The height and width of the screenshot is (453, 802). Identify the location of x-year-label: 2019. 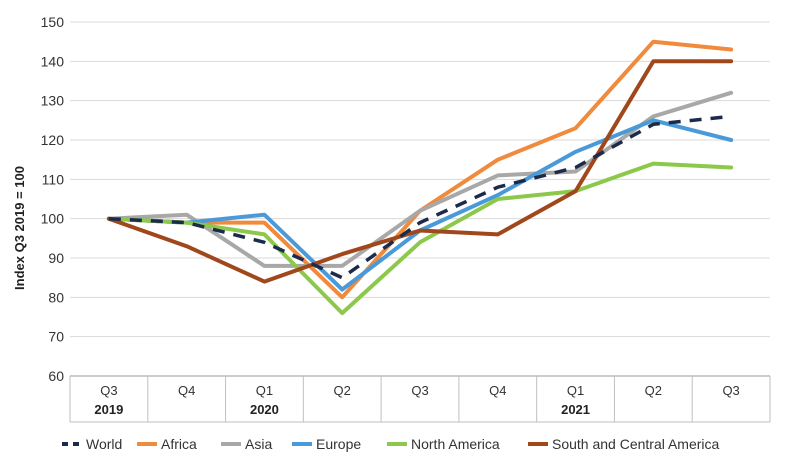
(108, 409).